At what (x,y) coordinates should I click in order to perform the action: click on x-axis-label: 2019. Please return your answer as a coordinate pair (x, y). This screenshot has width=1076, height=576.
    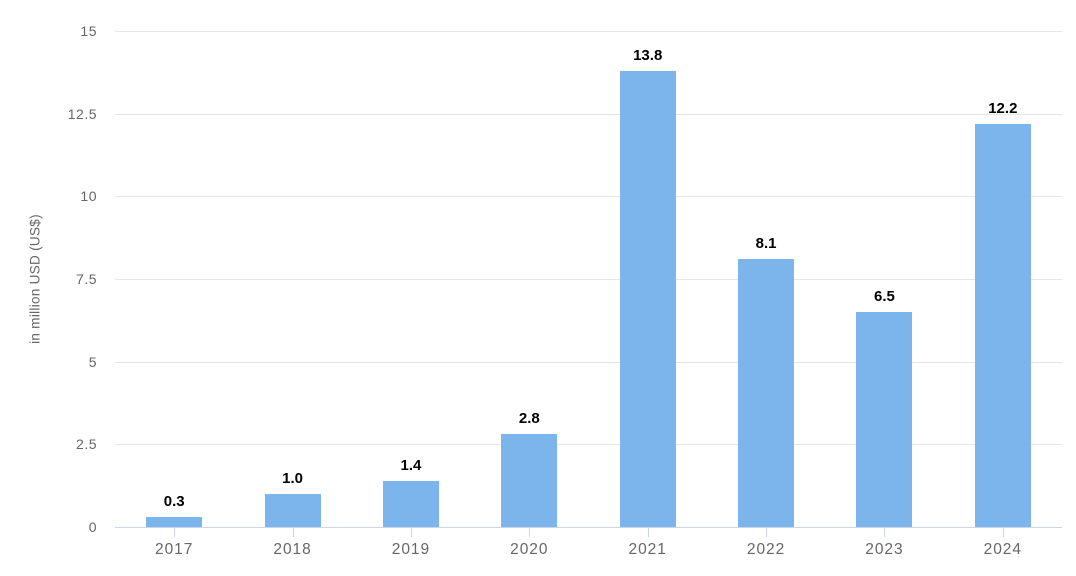
    Looking at the image, I should click on (411, 549).